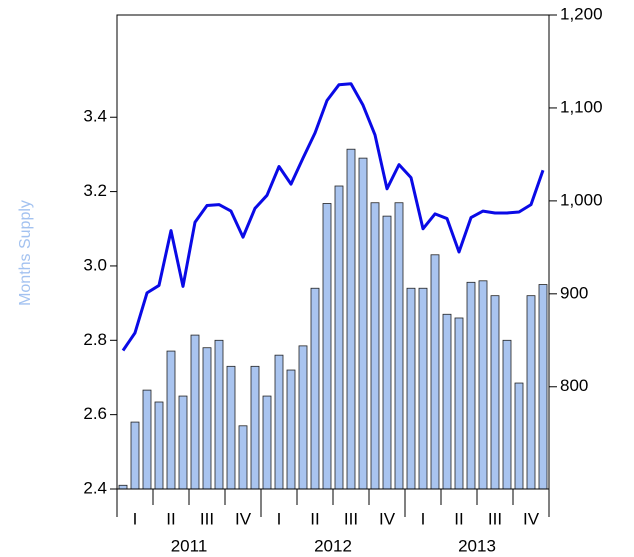 The height and width of the screenshot is (557, 634). Describe the element at coordinates (581, 106) in the screenshot. I see `y2-tick-label: 1,100` at that location.